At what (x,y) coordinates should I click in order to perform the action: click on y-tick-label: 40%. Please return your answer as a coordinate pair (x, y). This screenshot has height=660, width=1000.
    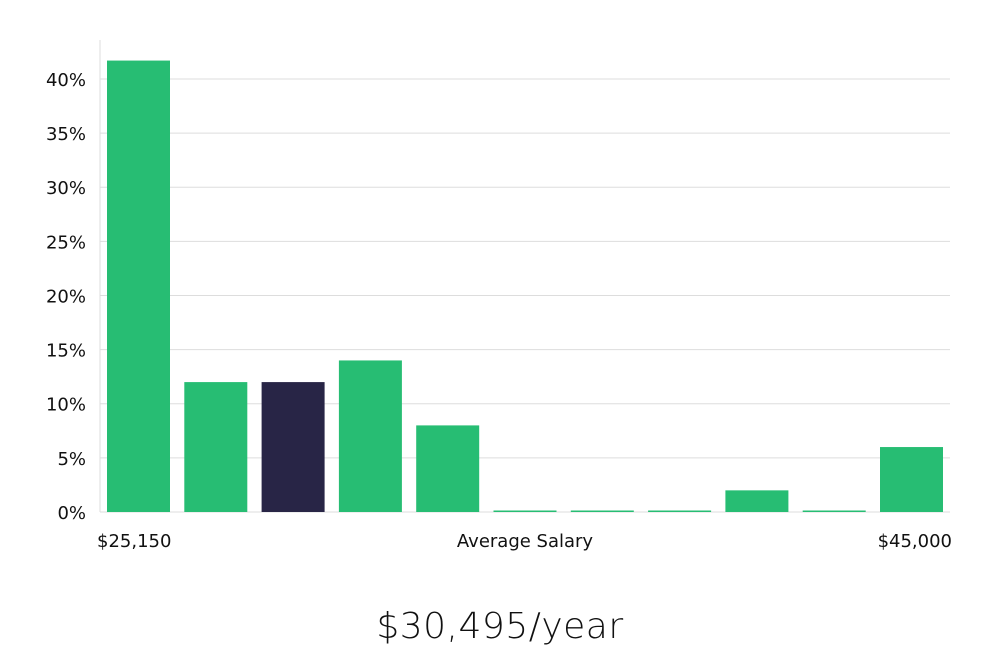
    Looking at the image, I should click on (66, 80).